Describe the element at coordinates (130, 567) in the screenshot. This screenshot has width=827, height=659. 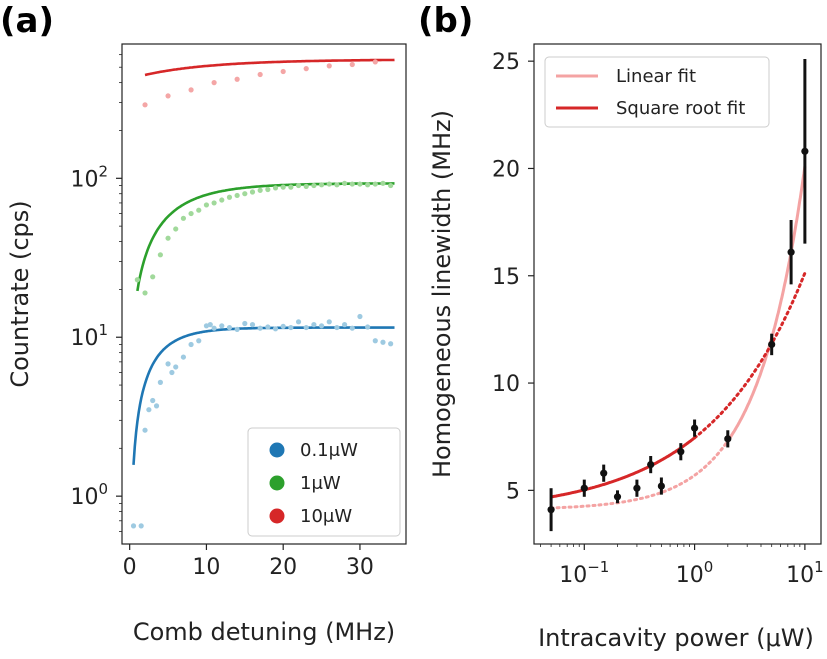
I see `x-tick-label: 0` at that location.